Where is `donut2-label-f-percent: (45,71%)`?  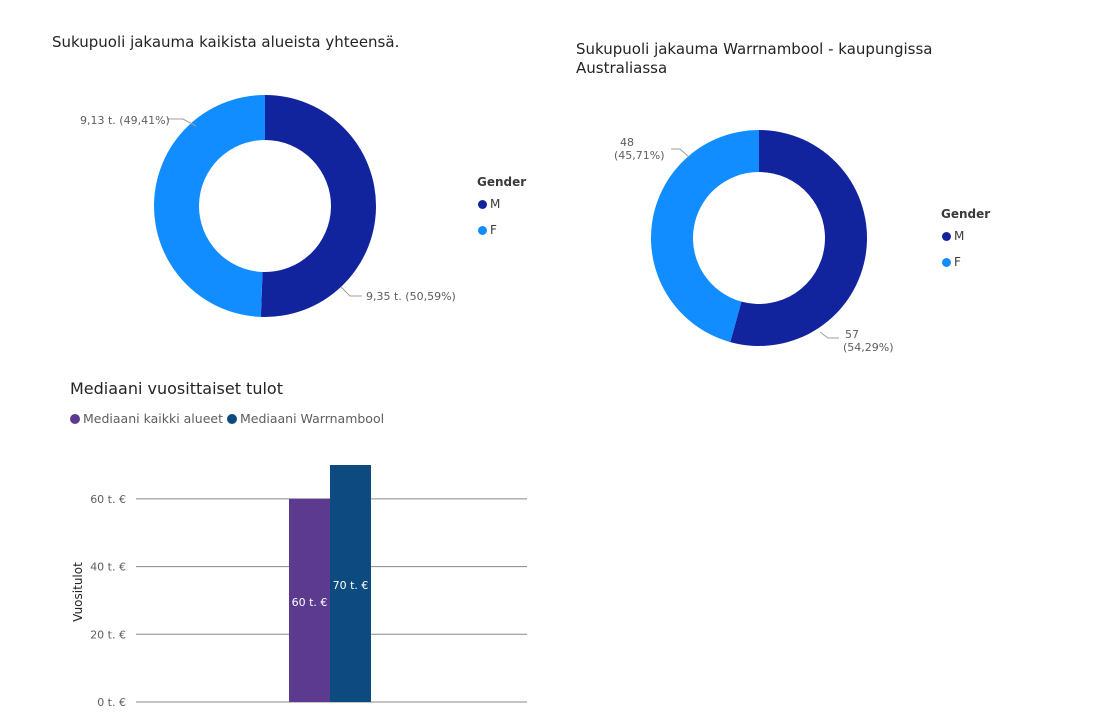 donut2-label-f-percent: (45,71%) is located at coordinates (639, 155).